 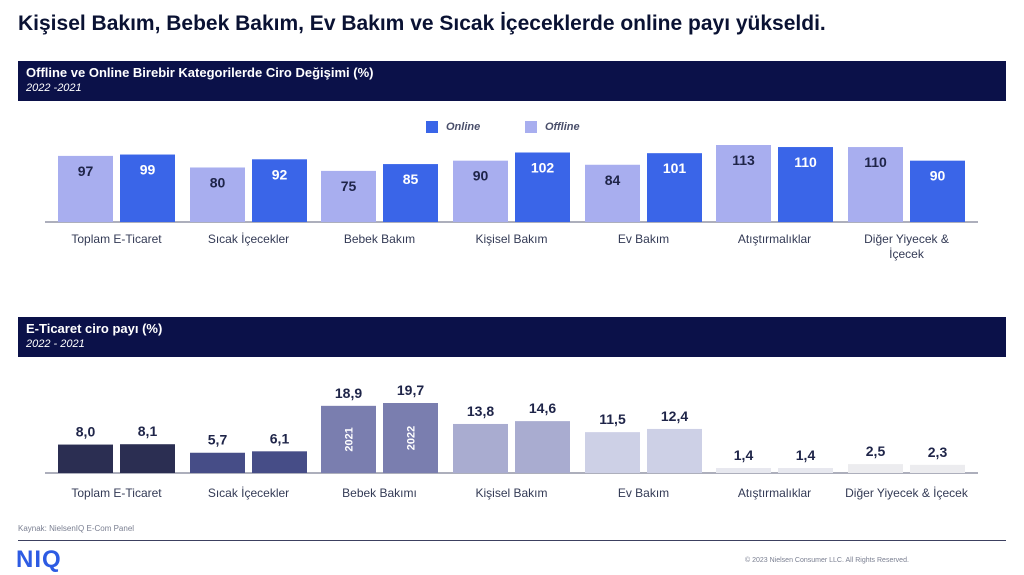 I want to click on source-note: Kaynak: NielsenIQ E-Com Panel, so click(x=76, y=528).